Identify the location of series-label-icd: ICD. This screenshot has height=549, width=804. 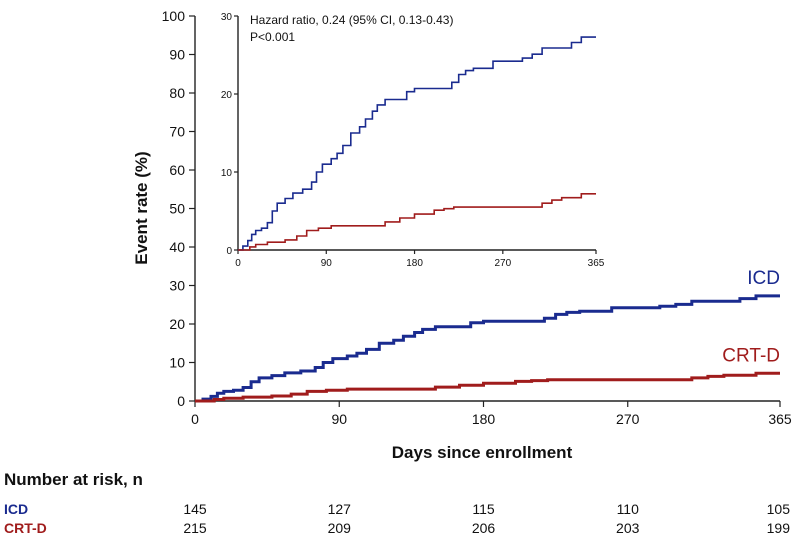
(763, 278).